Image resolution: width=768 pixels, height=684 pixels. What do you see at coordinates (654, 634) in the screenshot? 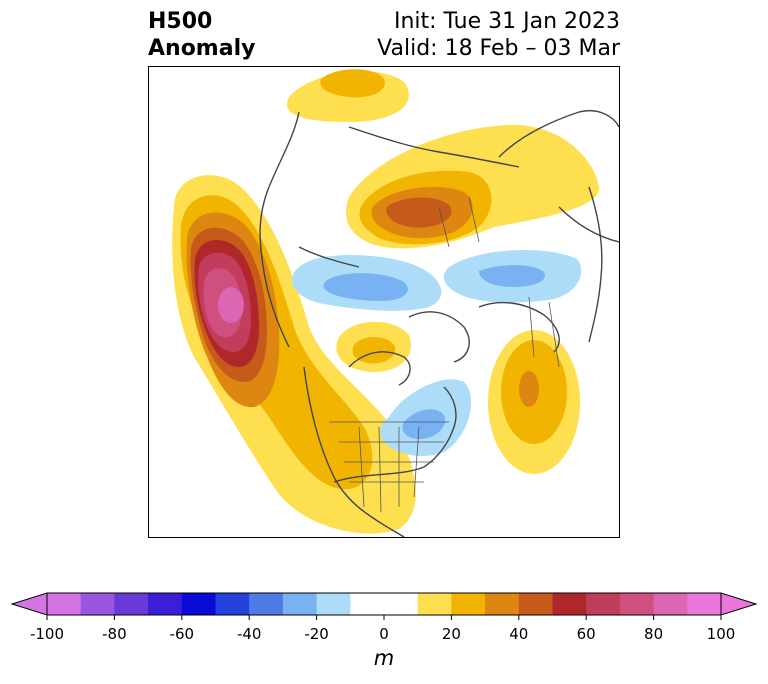
I see `colorbar-tick-label: 80` at bounding box center [654, 634].